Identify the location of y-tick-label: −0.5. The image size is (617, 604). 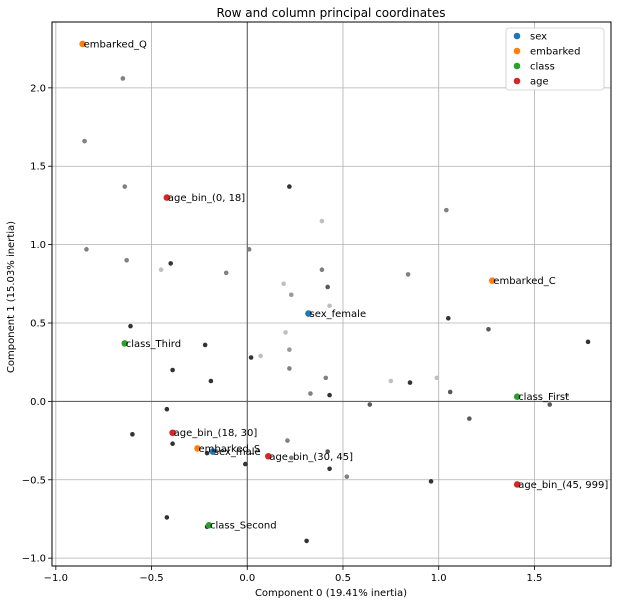
(34, 480).